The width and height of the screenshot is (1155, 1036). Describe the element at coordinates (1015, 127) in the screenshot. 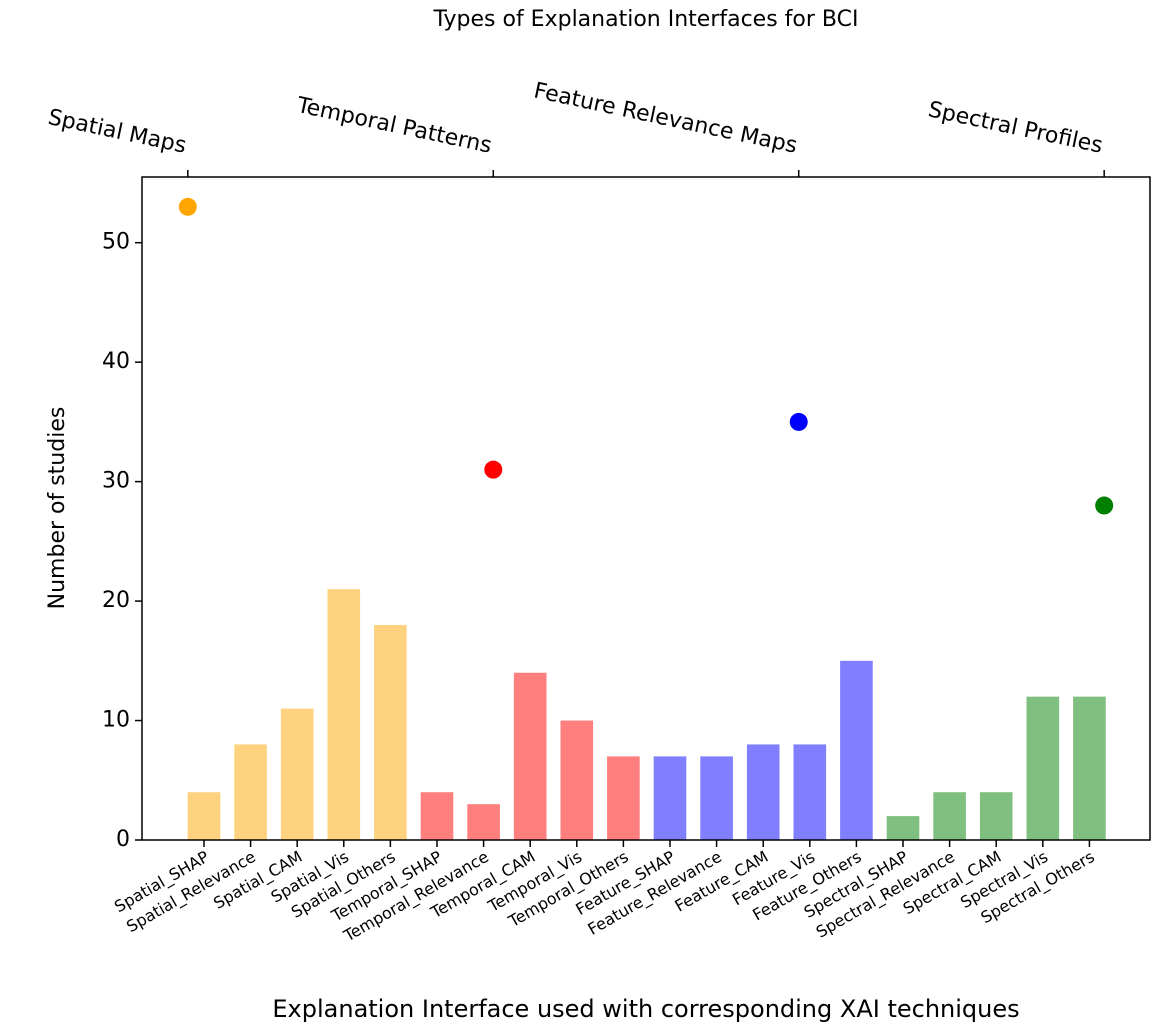

I see `top-tick-label: Spectral Profiles` at that location.